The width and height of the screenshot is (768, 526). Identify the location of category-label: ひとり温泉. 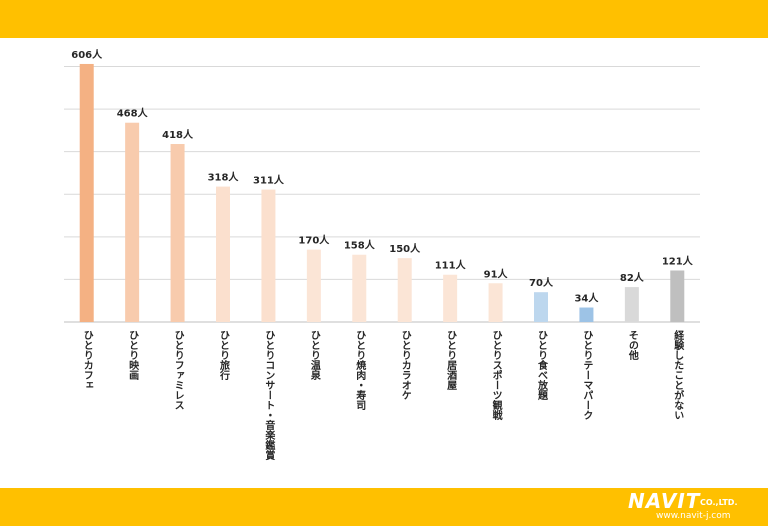
(314, 355).